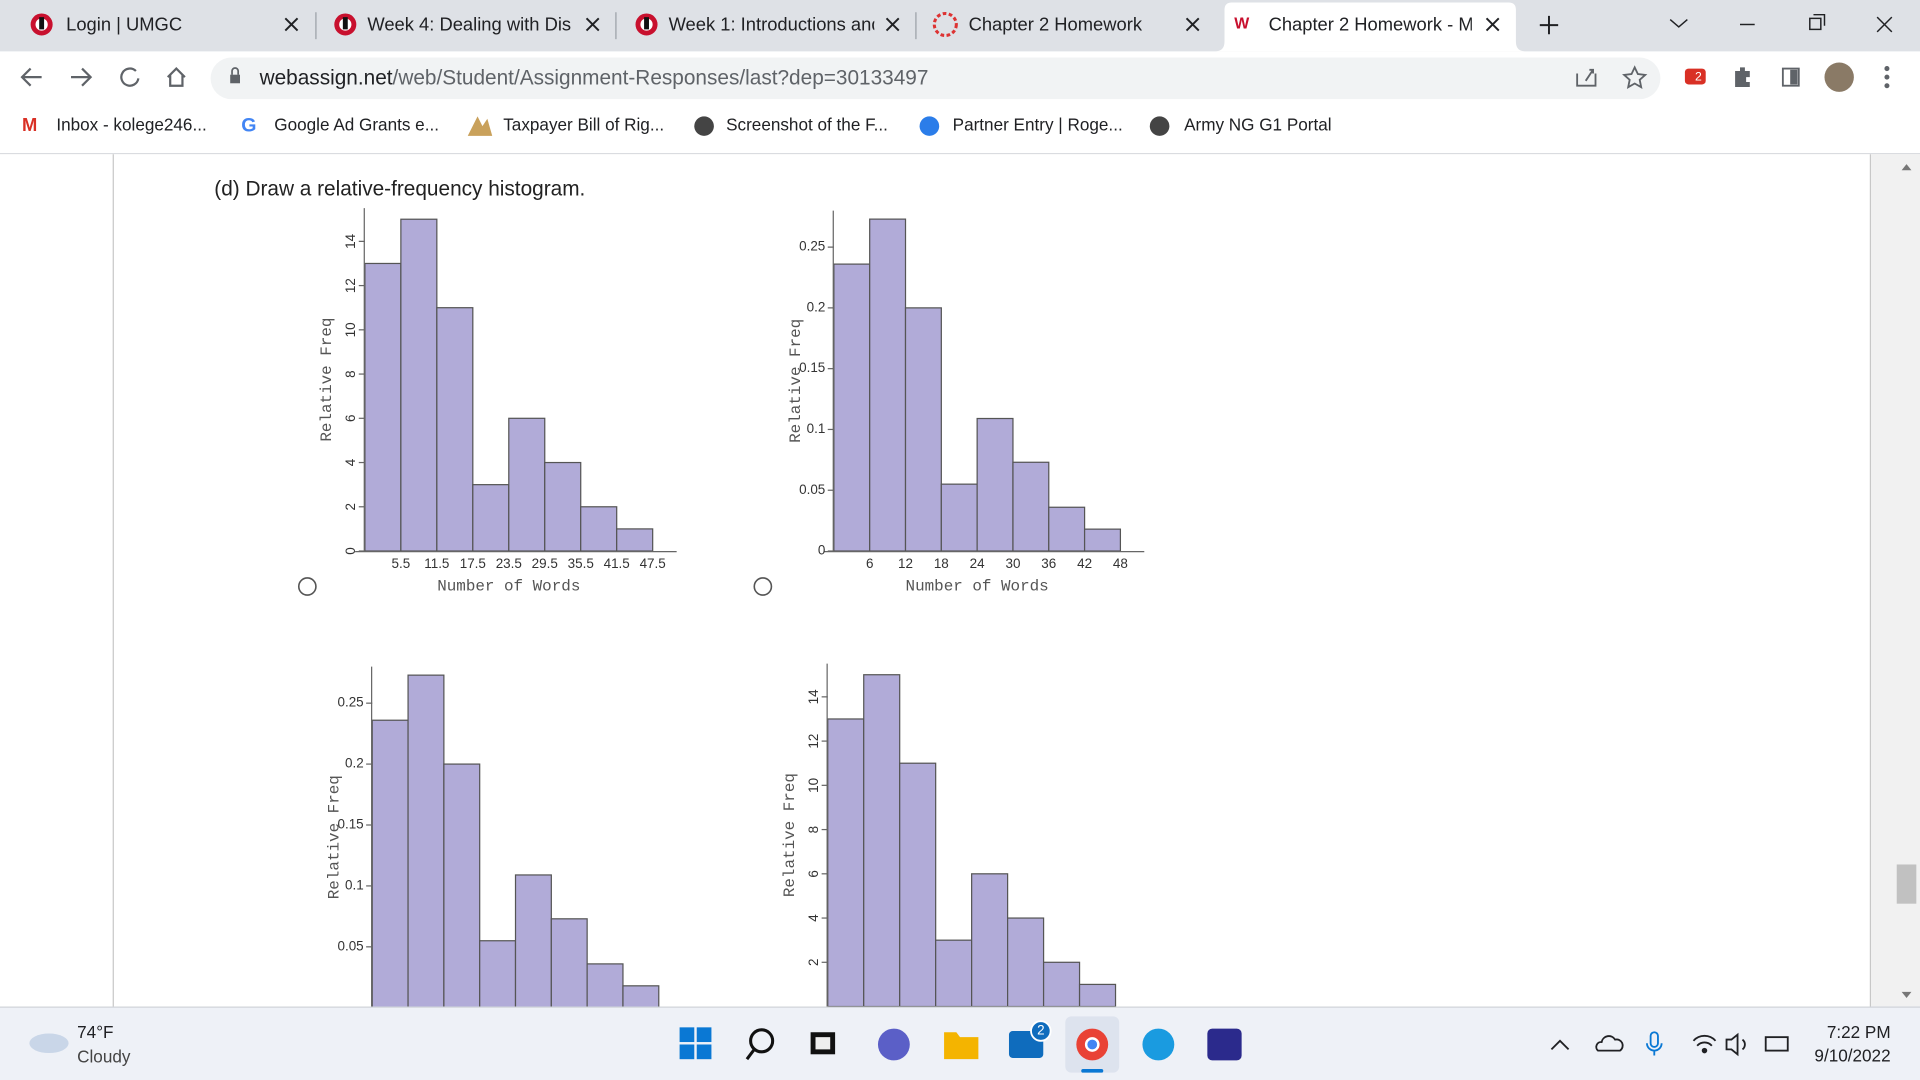 The image size is (1920, 1080). I want to click on tab-title: Login | UMGC, so click(124, 24).